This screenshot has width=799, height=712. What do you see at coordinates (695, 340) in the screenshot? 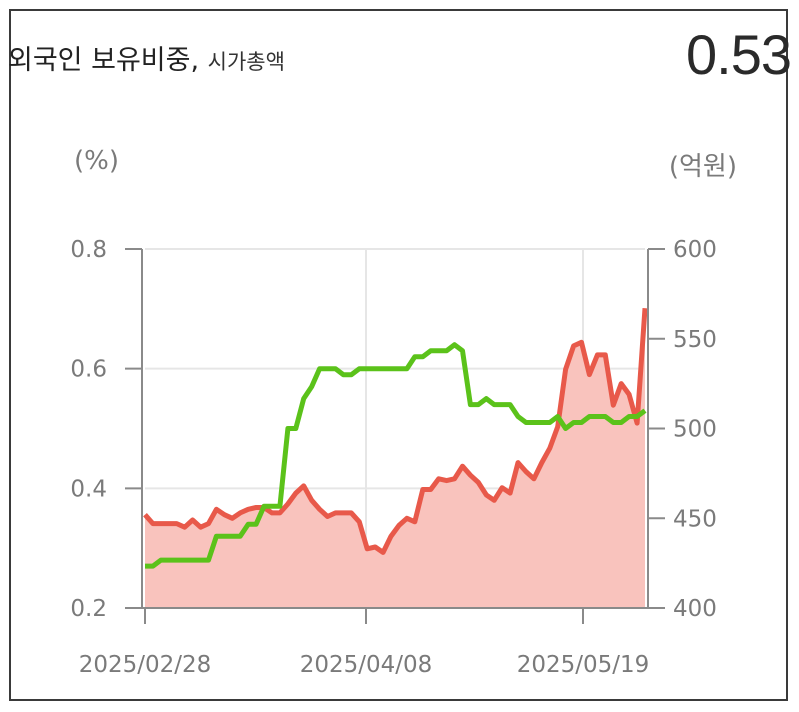
I see `right-tick-label: 550` at bounding box center [695, 340].